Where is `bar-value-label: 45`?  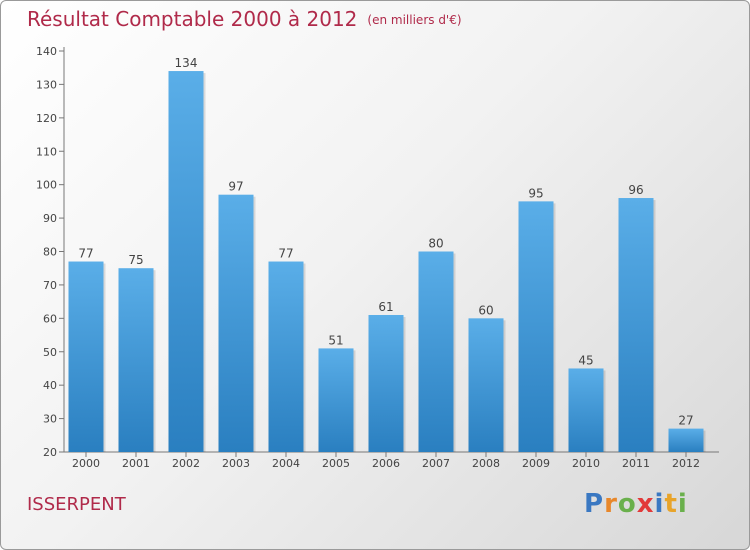
bar-value-label: 45 is located at coordinates (585, 360).